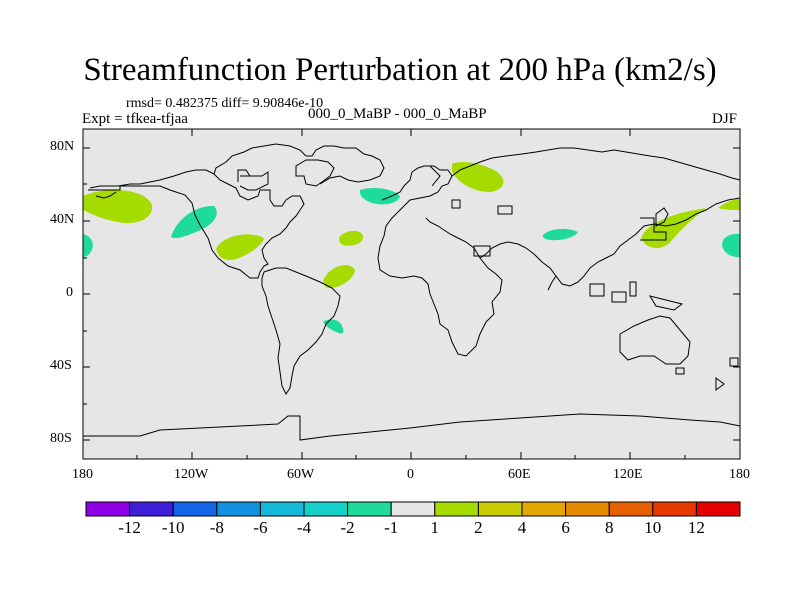 Image resolution: width=800 pixels, height=600 pixels. Describe the element at coordinates (522, 527) in the screenshot. I see `colorbar-label: 4` at that location.